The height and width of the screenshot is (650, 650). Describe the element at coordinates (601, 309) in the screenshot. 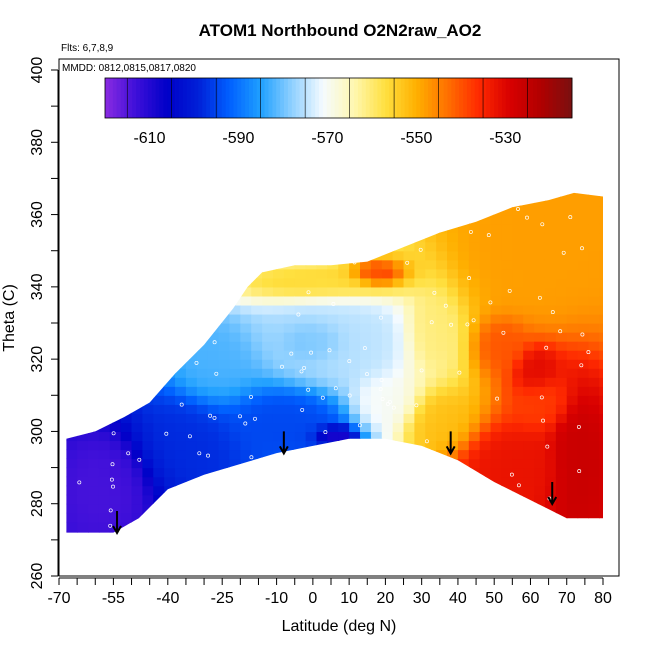

I see `heat-cell-1985` at that location.